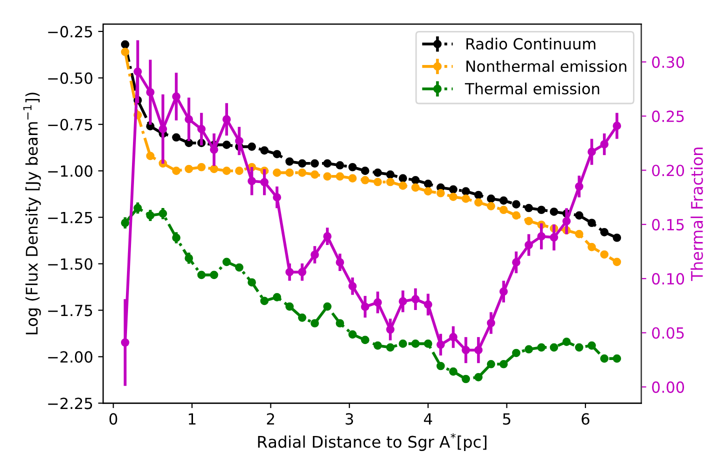 The width and height of the screenshot is (711, 453). Describe the element at coordinates (372, 442) in the screenshot. I see `x-axis-title: Radial Distance to Sgr A$^{*}$[pc]` at that location.